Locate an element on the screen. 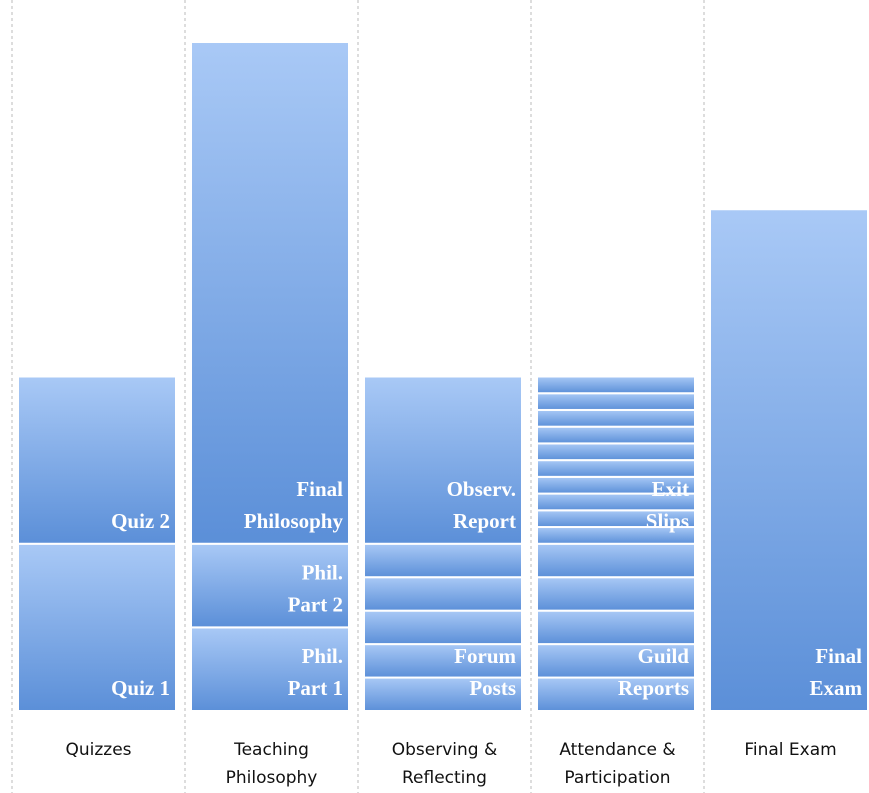 The height and width of the screenshot is (793, 869). category-label: Teaching is located at coordinates (271, 750).